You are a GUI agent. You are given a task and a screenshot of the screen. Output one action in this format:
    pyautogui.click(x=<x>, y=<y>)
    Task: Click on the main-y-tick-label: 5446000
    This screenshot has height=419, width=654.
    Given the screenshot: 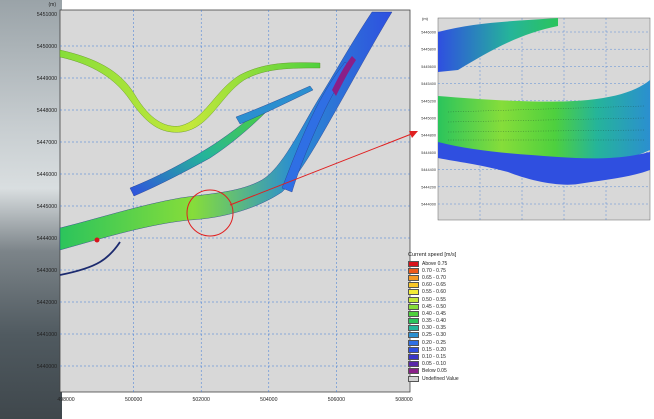 What is the action you would take?
    pyautogui.click(x=47, y=175)
    